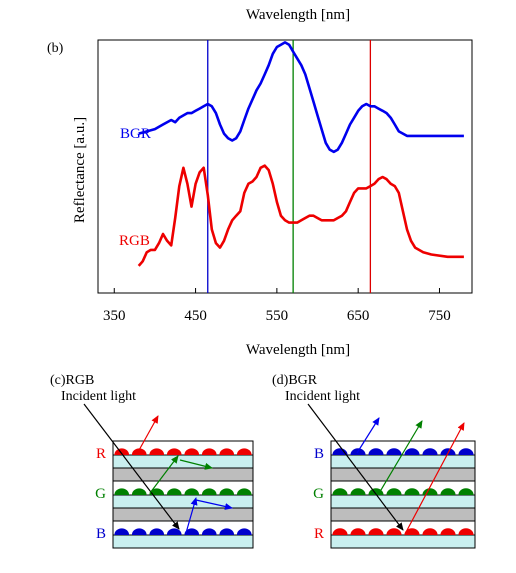 This screenshot has height=573, width=516. Describe the element at coordinates (277, 306) in the screenshot. I see `x-tick-labels: 350 450 550 650 750` at that location.